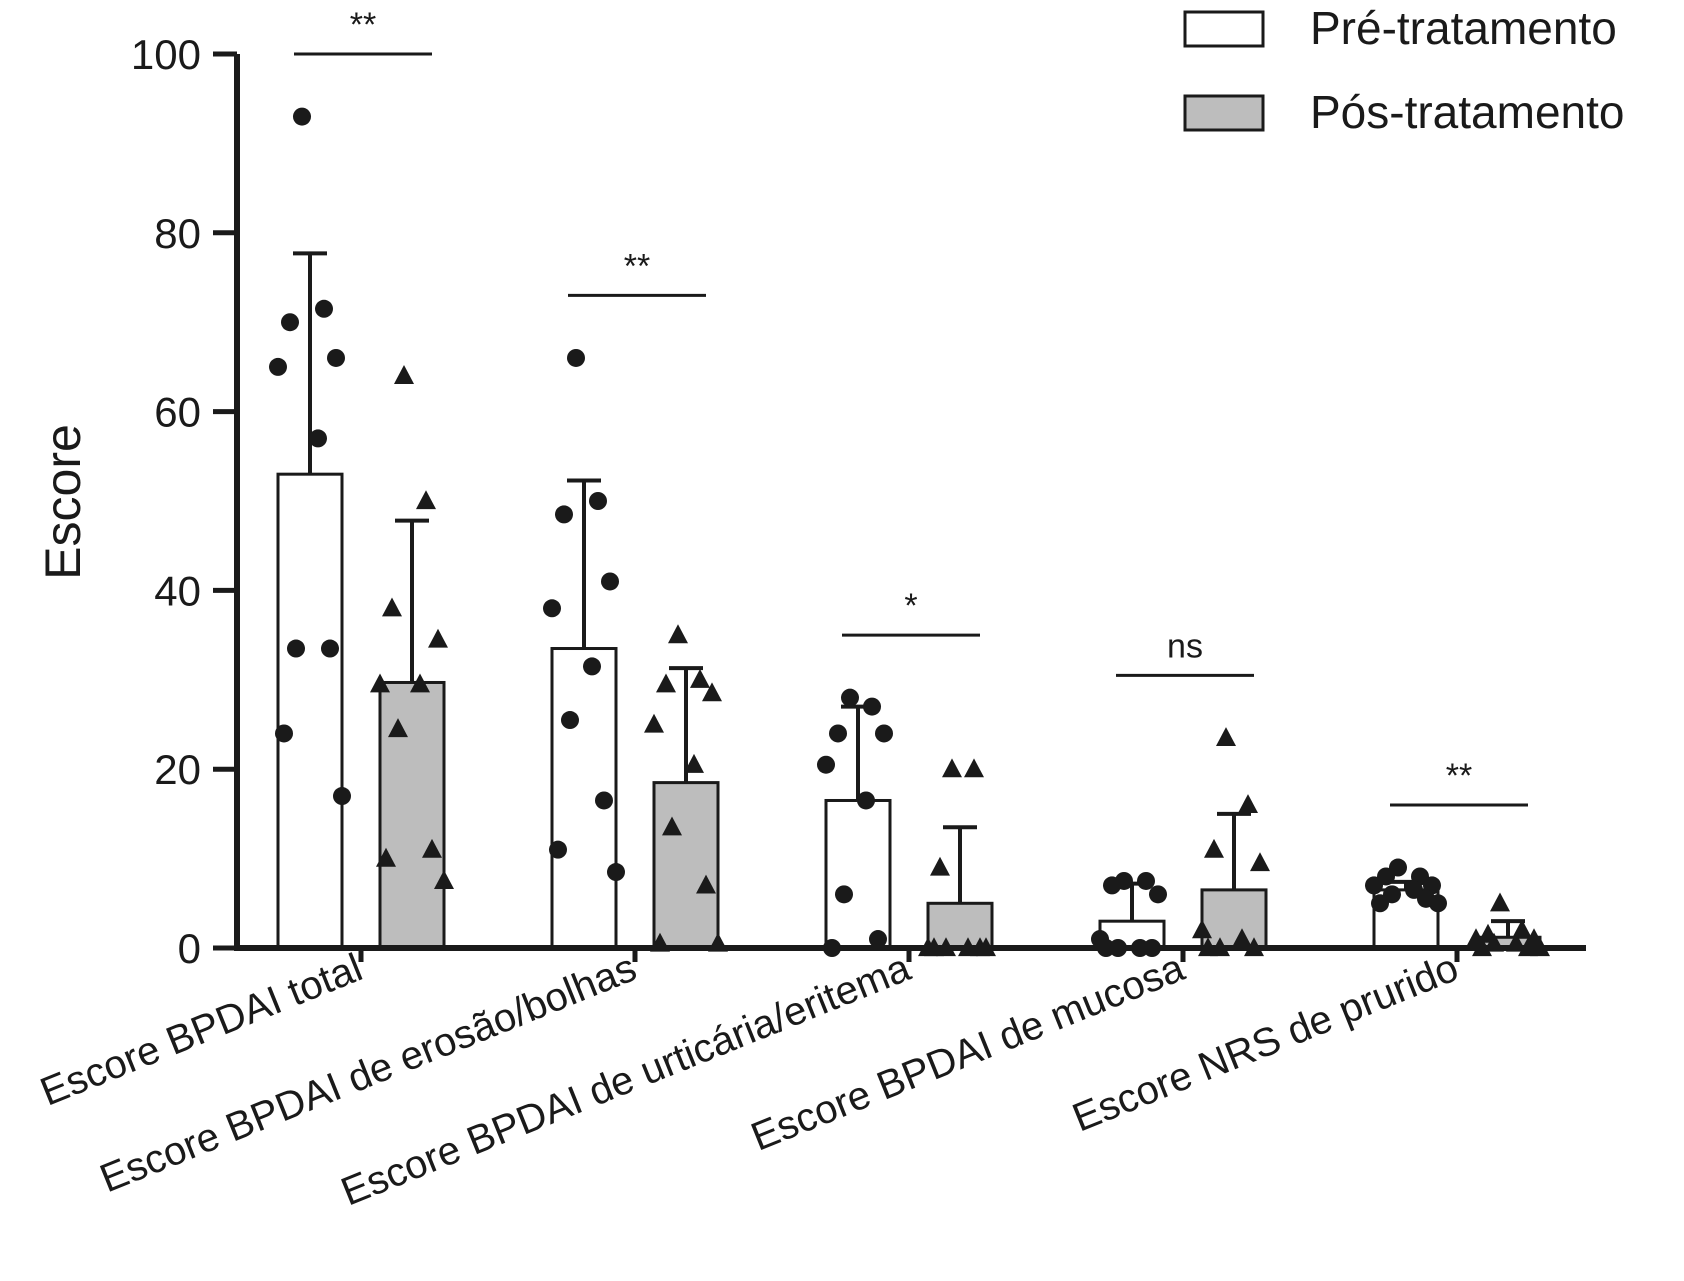  I want to click on significance-label: *, so click(910, 606).